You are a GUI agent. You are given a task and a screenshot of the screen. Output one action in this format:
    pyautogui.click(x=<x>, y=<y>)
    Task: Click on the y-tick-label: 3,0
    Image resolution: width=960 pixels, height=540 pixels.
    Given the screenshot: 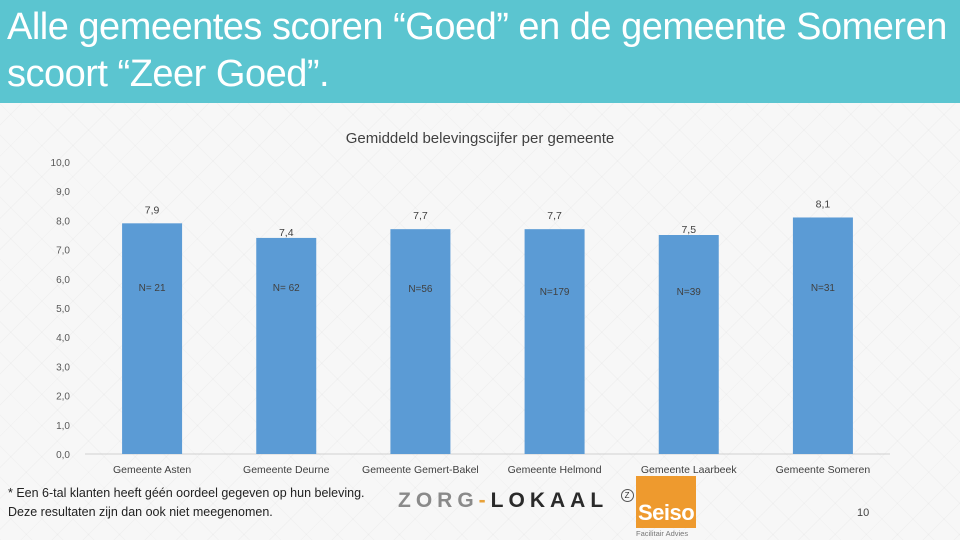 What is the action you would take?
    pyautogui.click(x=63, y=367)
    